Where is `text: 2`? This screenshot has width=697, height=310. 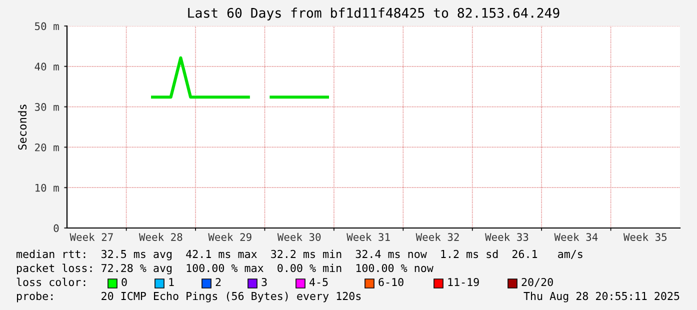 text: 2 is located at coordinates (218, 282).